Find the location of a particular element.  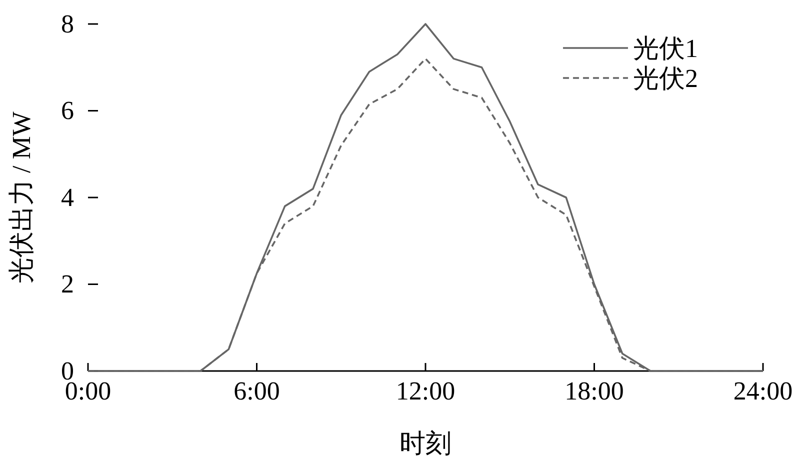

x-tick-label: 24:00 is located at coordinates (763, 391).